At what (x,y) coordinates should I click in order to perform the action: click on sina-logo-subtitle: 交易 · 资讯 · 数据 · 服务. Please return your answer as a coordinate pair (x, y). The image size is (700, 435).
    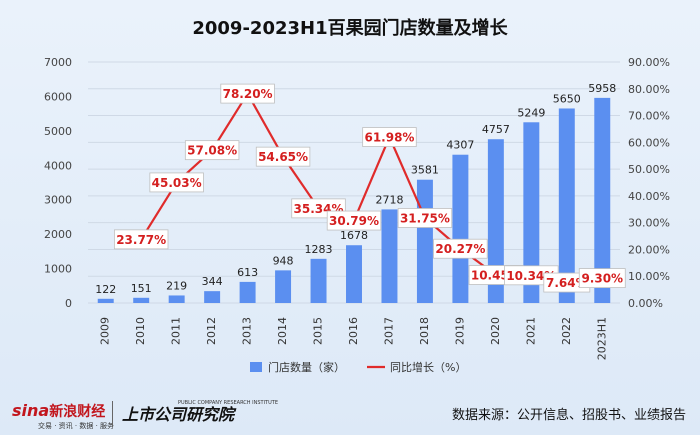
    Looking at the image, I should click on (76, 426).